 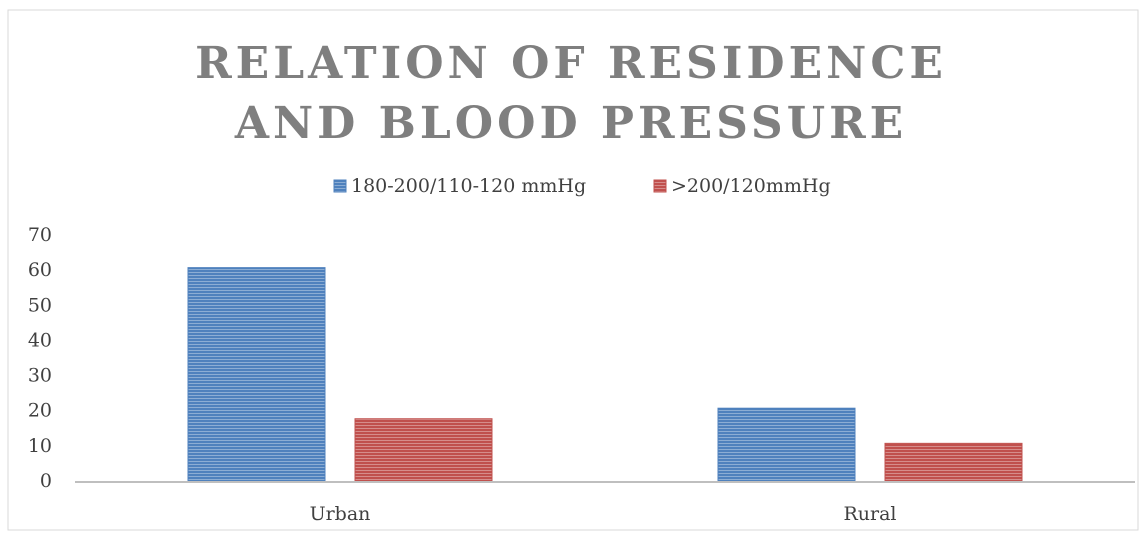 I want to click on y-tick-label: 0, so click(x=46, y=481).